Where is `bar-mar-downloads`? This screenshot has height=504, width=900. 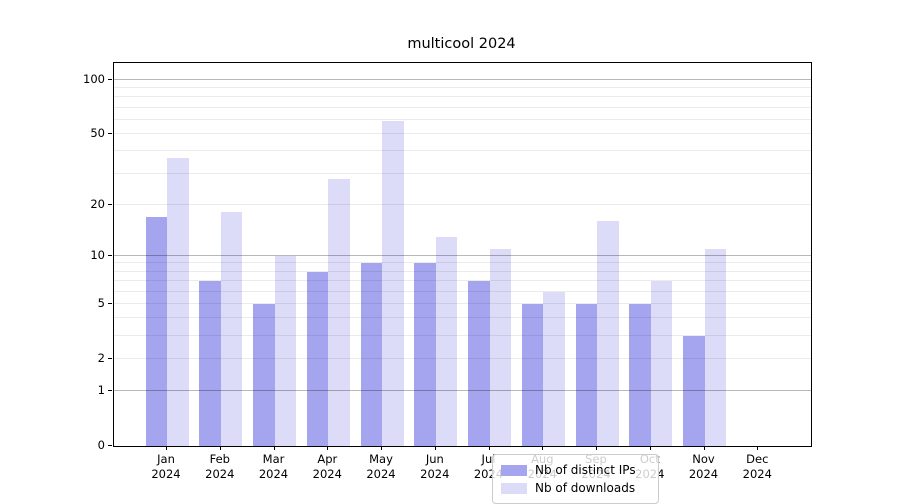 bar-mar-downloads is located at coordinates (285, 350).